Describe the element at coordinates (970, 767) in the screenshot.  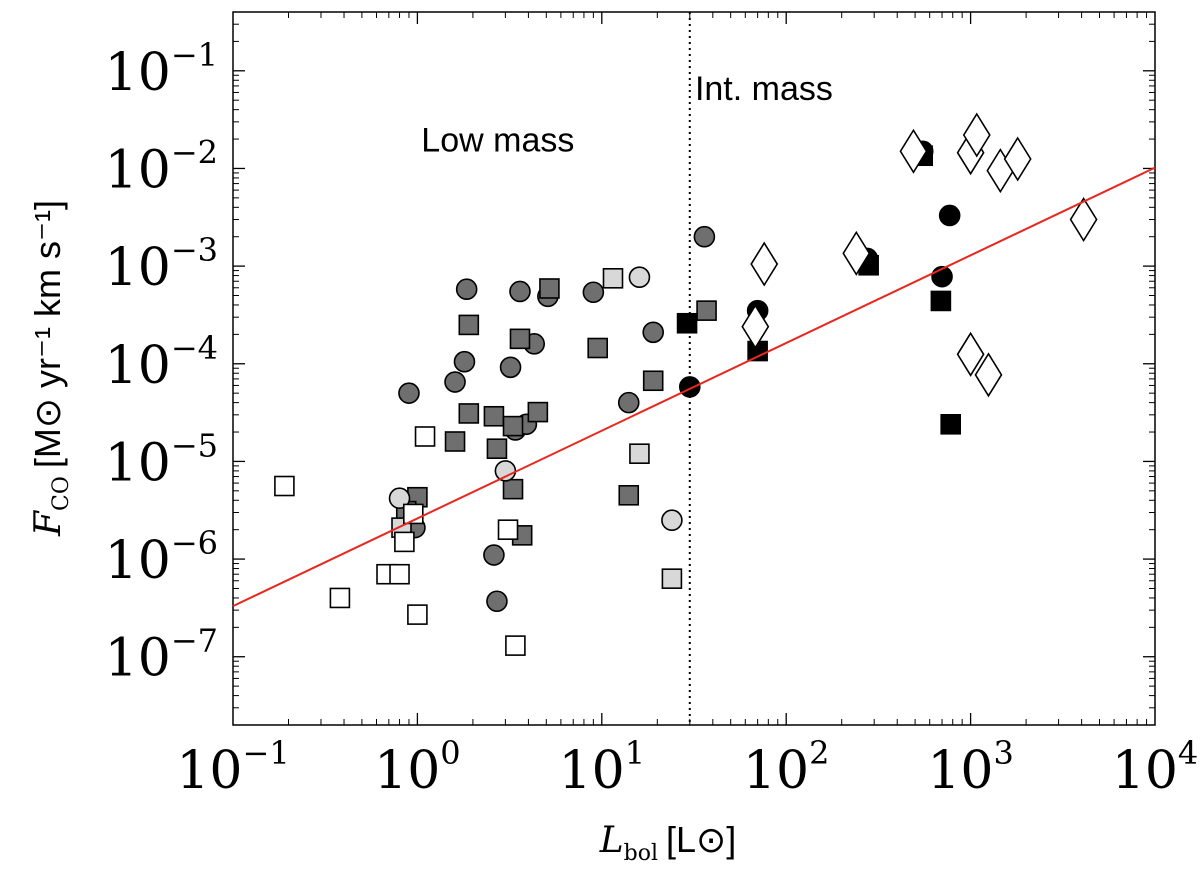
I see `x-tick-label: 10³` at that location.